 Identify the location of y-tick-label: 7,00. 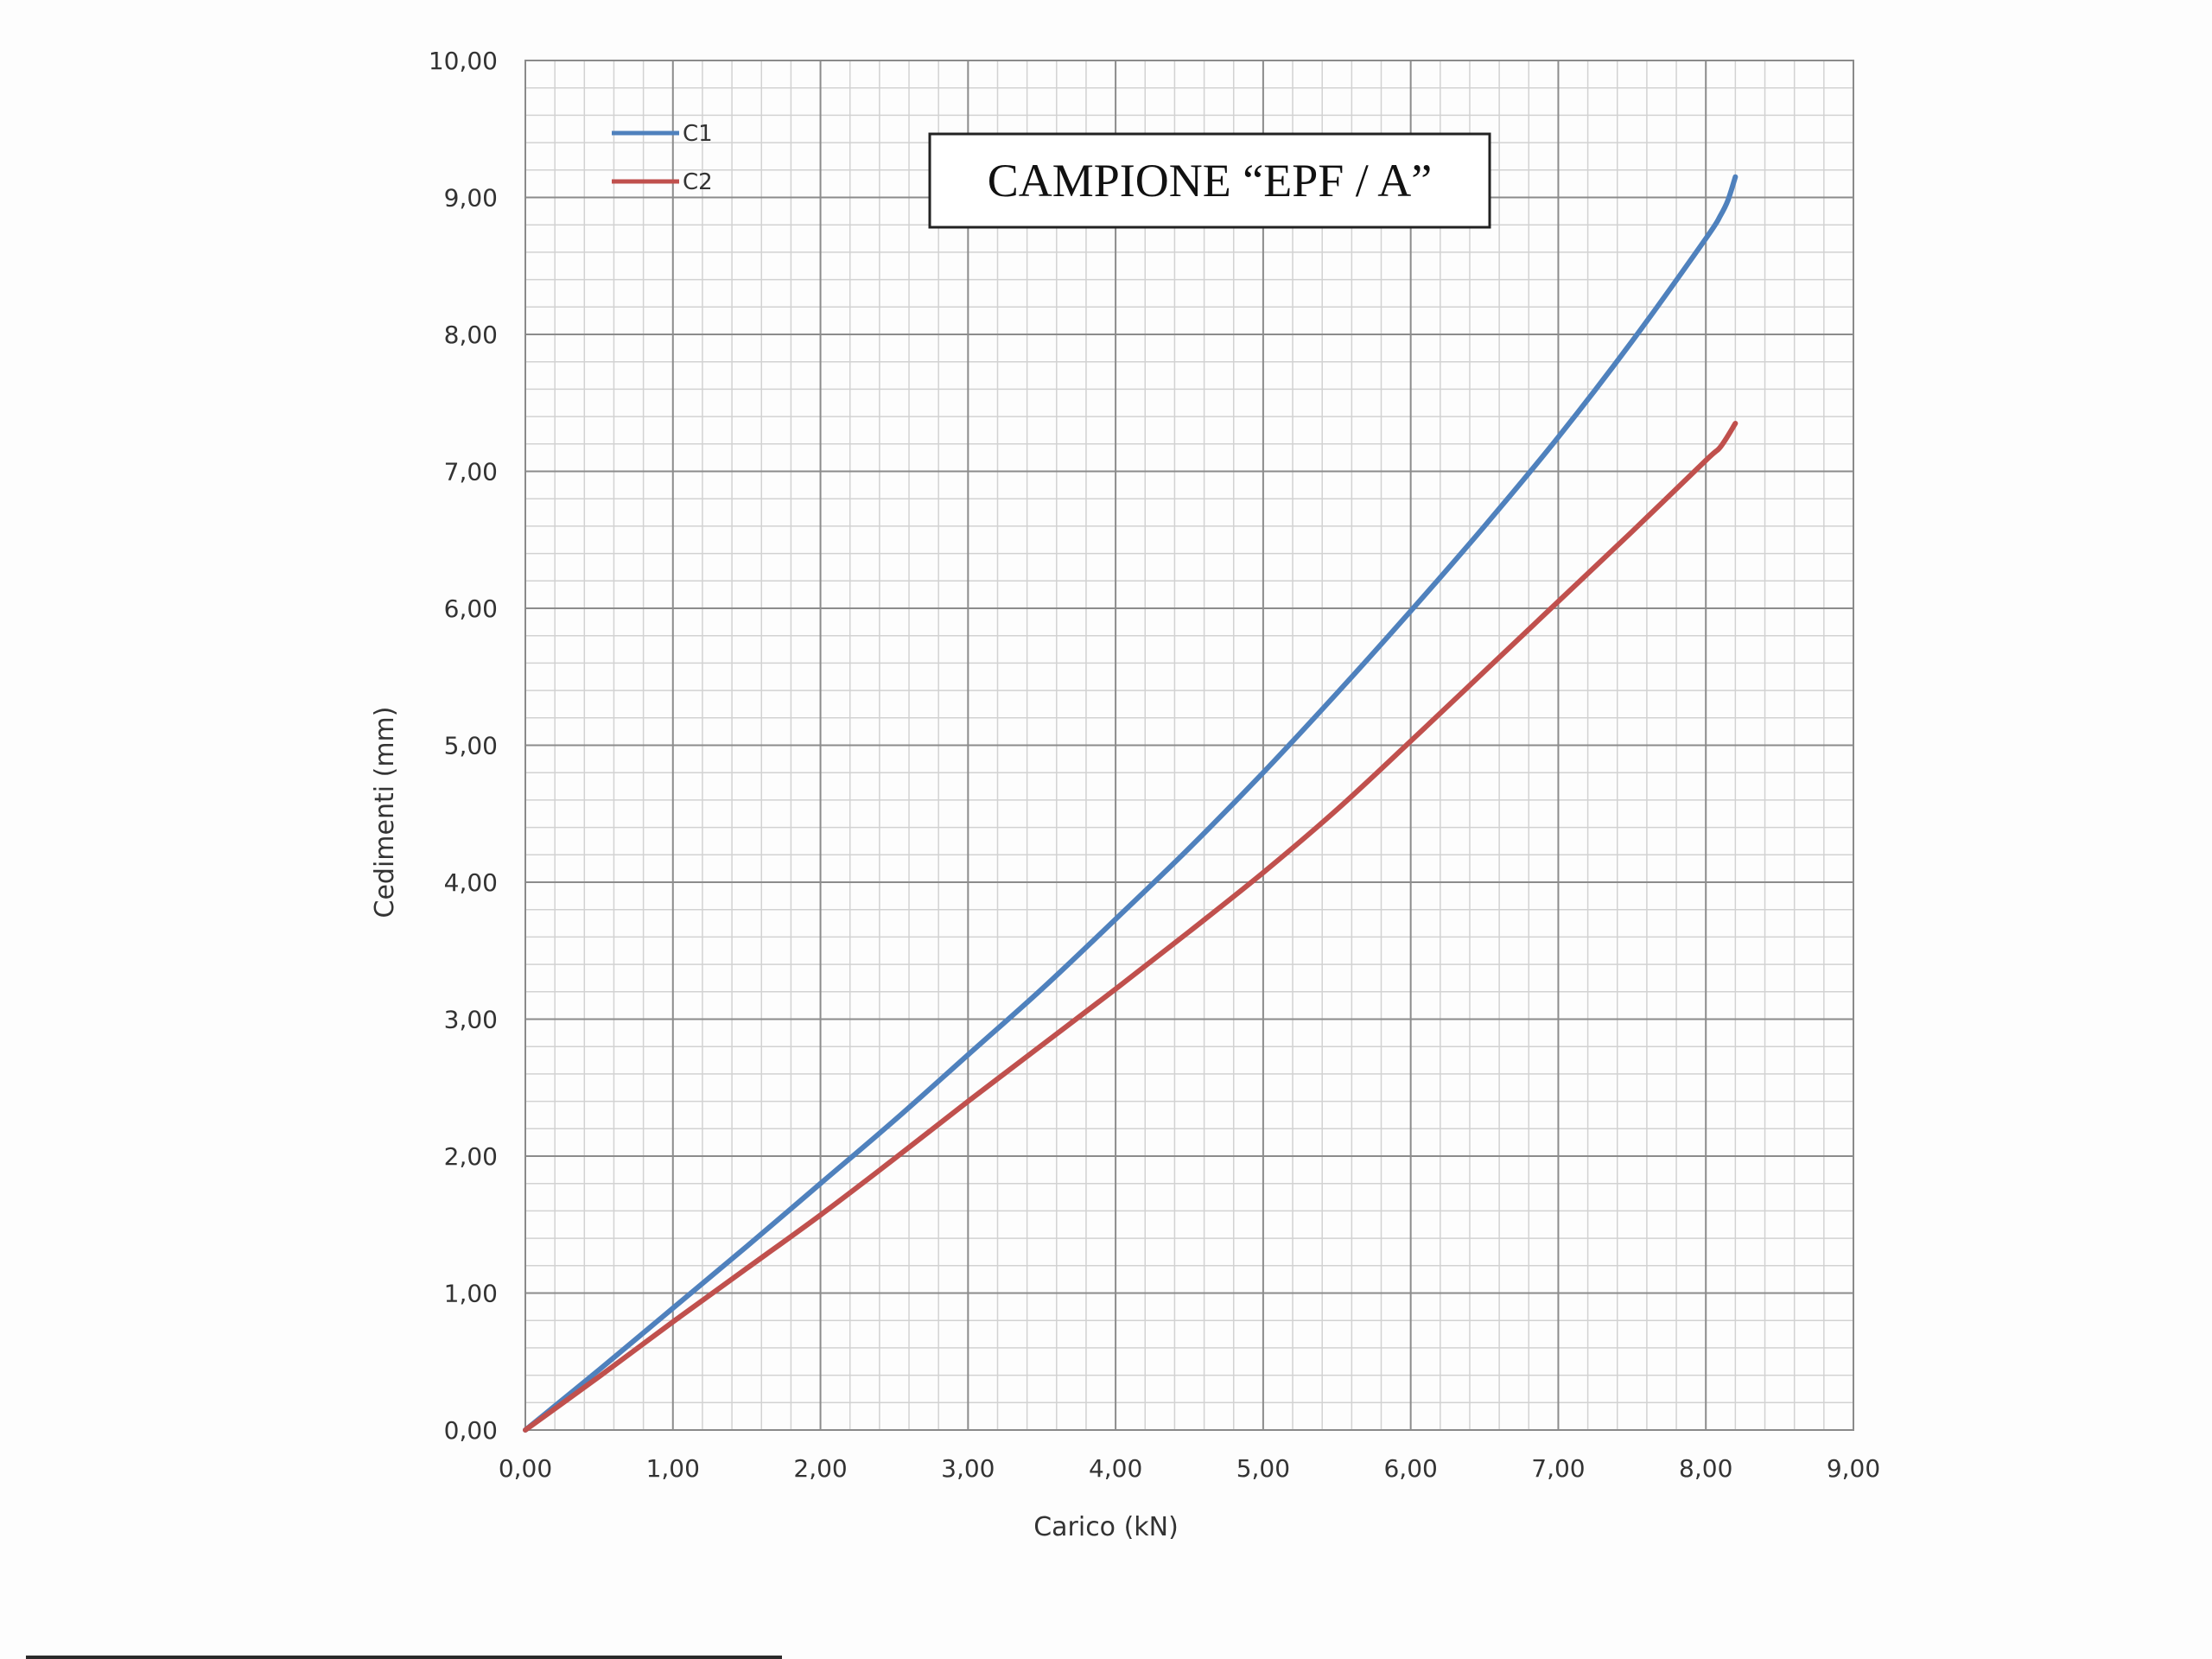
(471, 472).